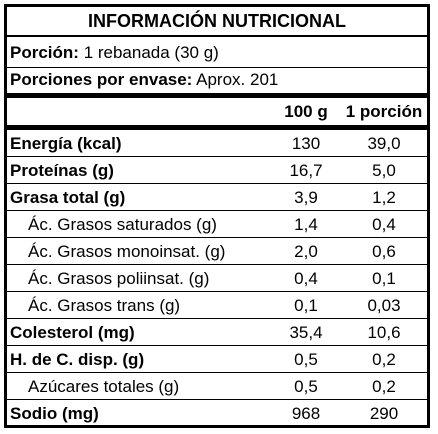 The image size is (438, 434). What do you see at coordinates (306, 251) in the screenshot?
I see `nutrient-value-100g: 2,0` at bounding box center [306, 251].